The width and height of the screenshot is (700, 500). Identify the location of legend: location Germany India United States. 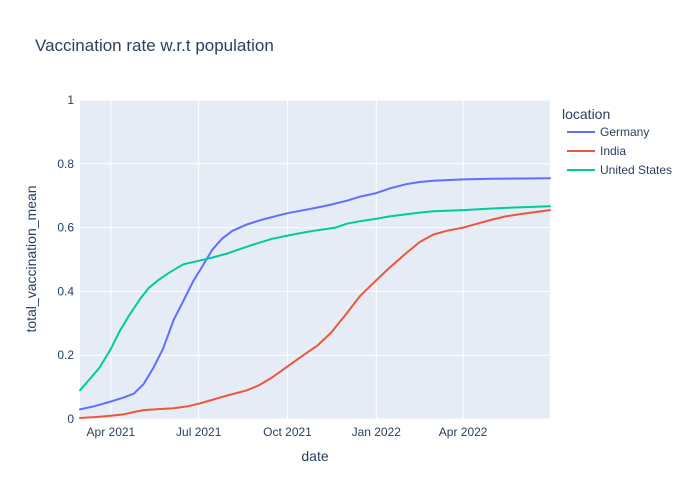
(617, 141).